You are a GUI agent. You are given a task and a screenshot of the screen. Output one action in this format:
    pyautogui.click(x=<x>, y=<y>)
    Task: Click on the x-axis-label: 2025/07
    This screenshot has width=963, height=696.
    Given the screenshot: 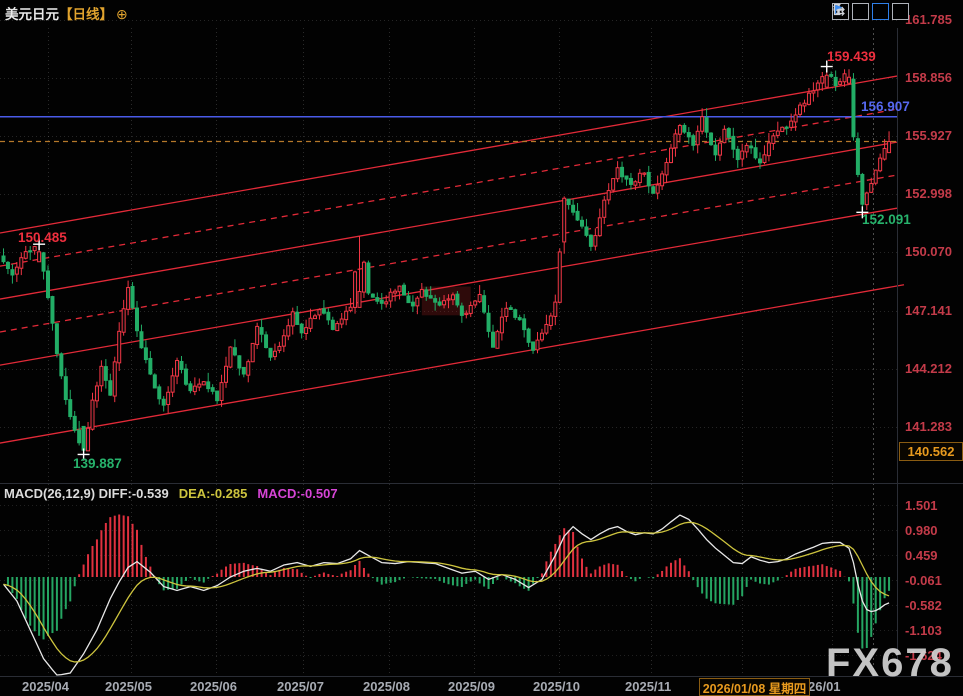 What is the action you would take?
    pyautogui.click(x=300, y=686)
    